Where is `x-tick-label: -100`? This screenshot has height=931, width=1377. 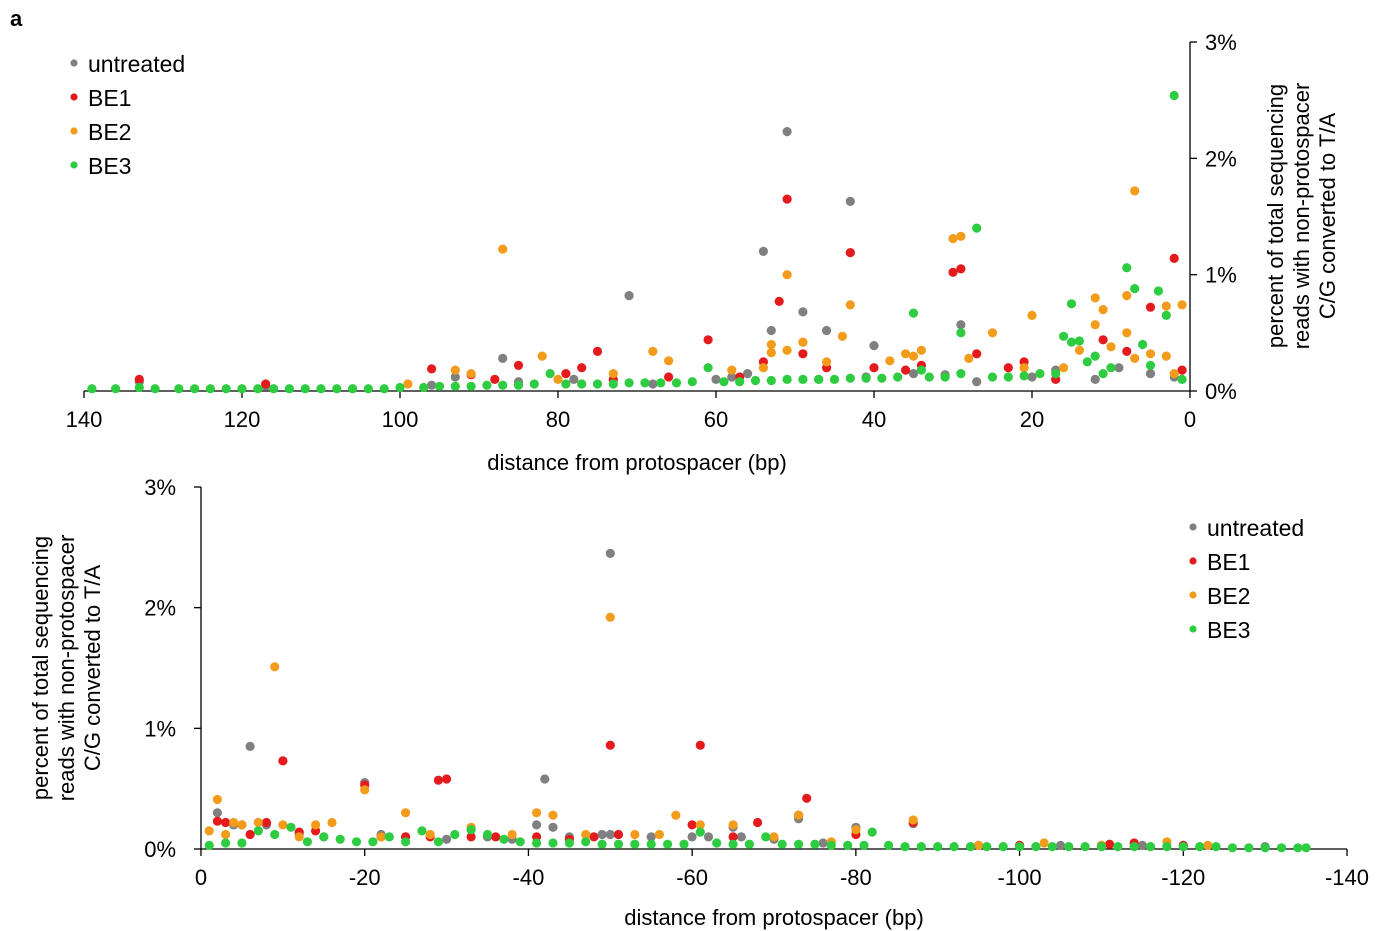 x-tick-label: -100 is located at coordinates (1020, 877).